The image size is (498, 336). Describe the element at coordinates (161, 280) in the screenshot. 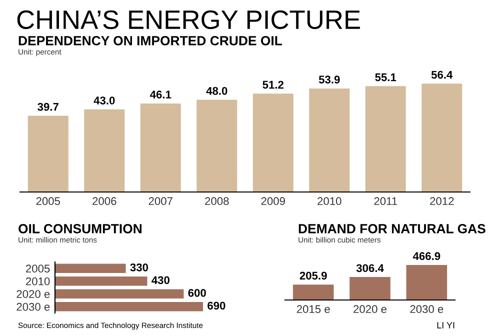

I see `data-label: 430` at that location.